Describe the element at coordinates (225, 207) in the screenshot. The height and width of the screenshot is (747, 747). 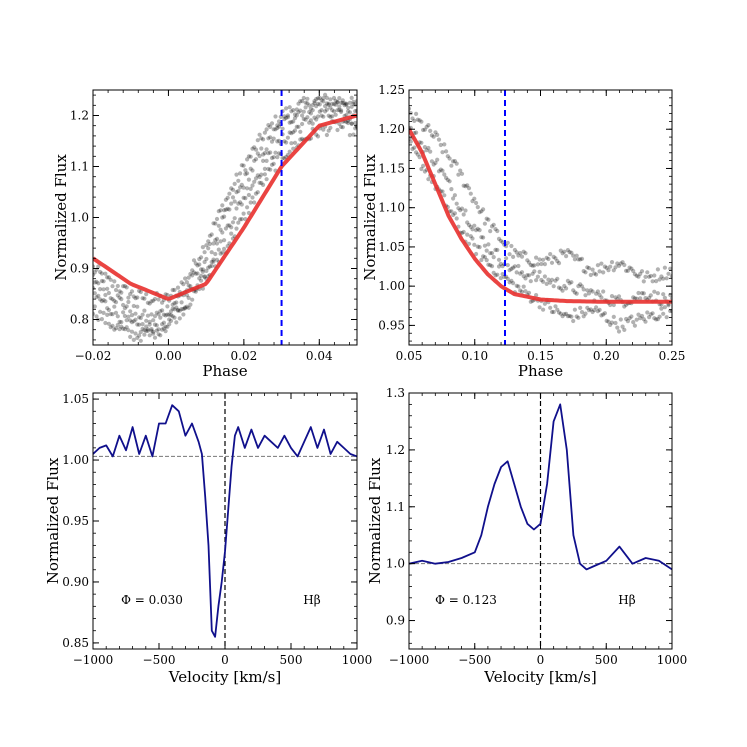
I see `model-curve` at that location.